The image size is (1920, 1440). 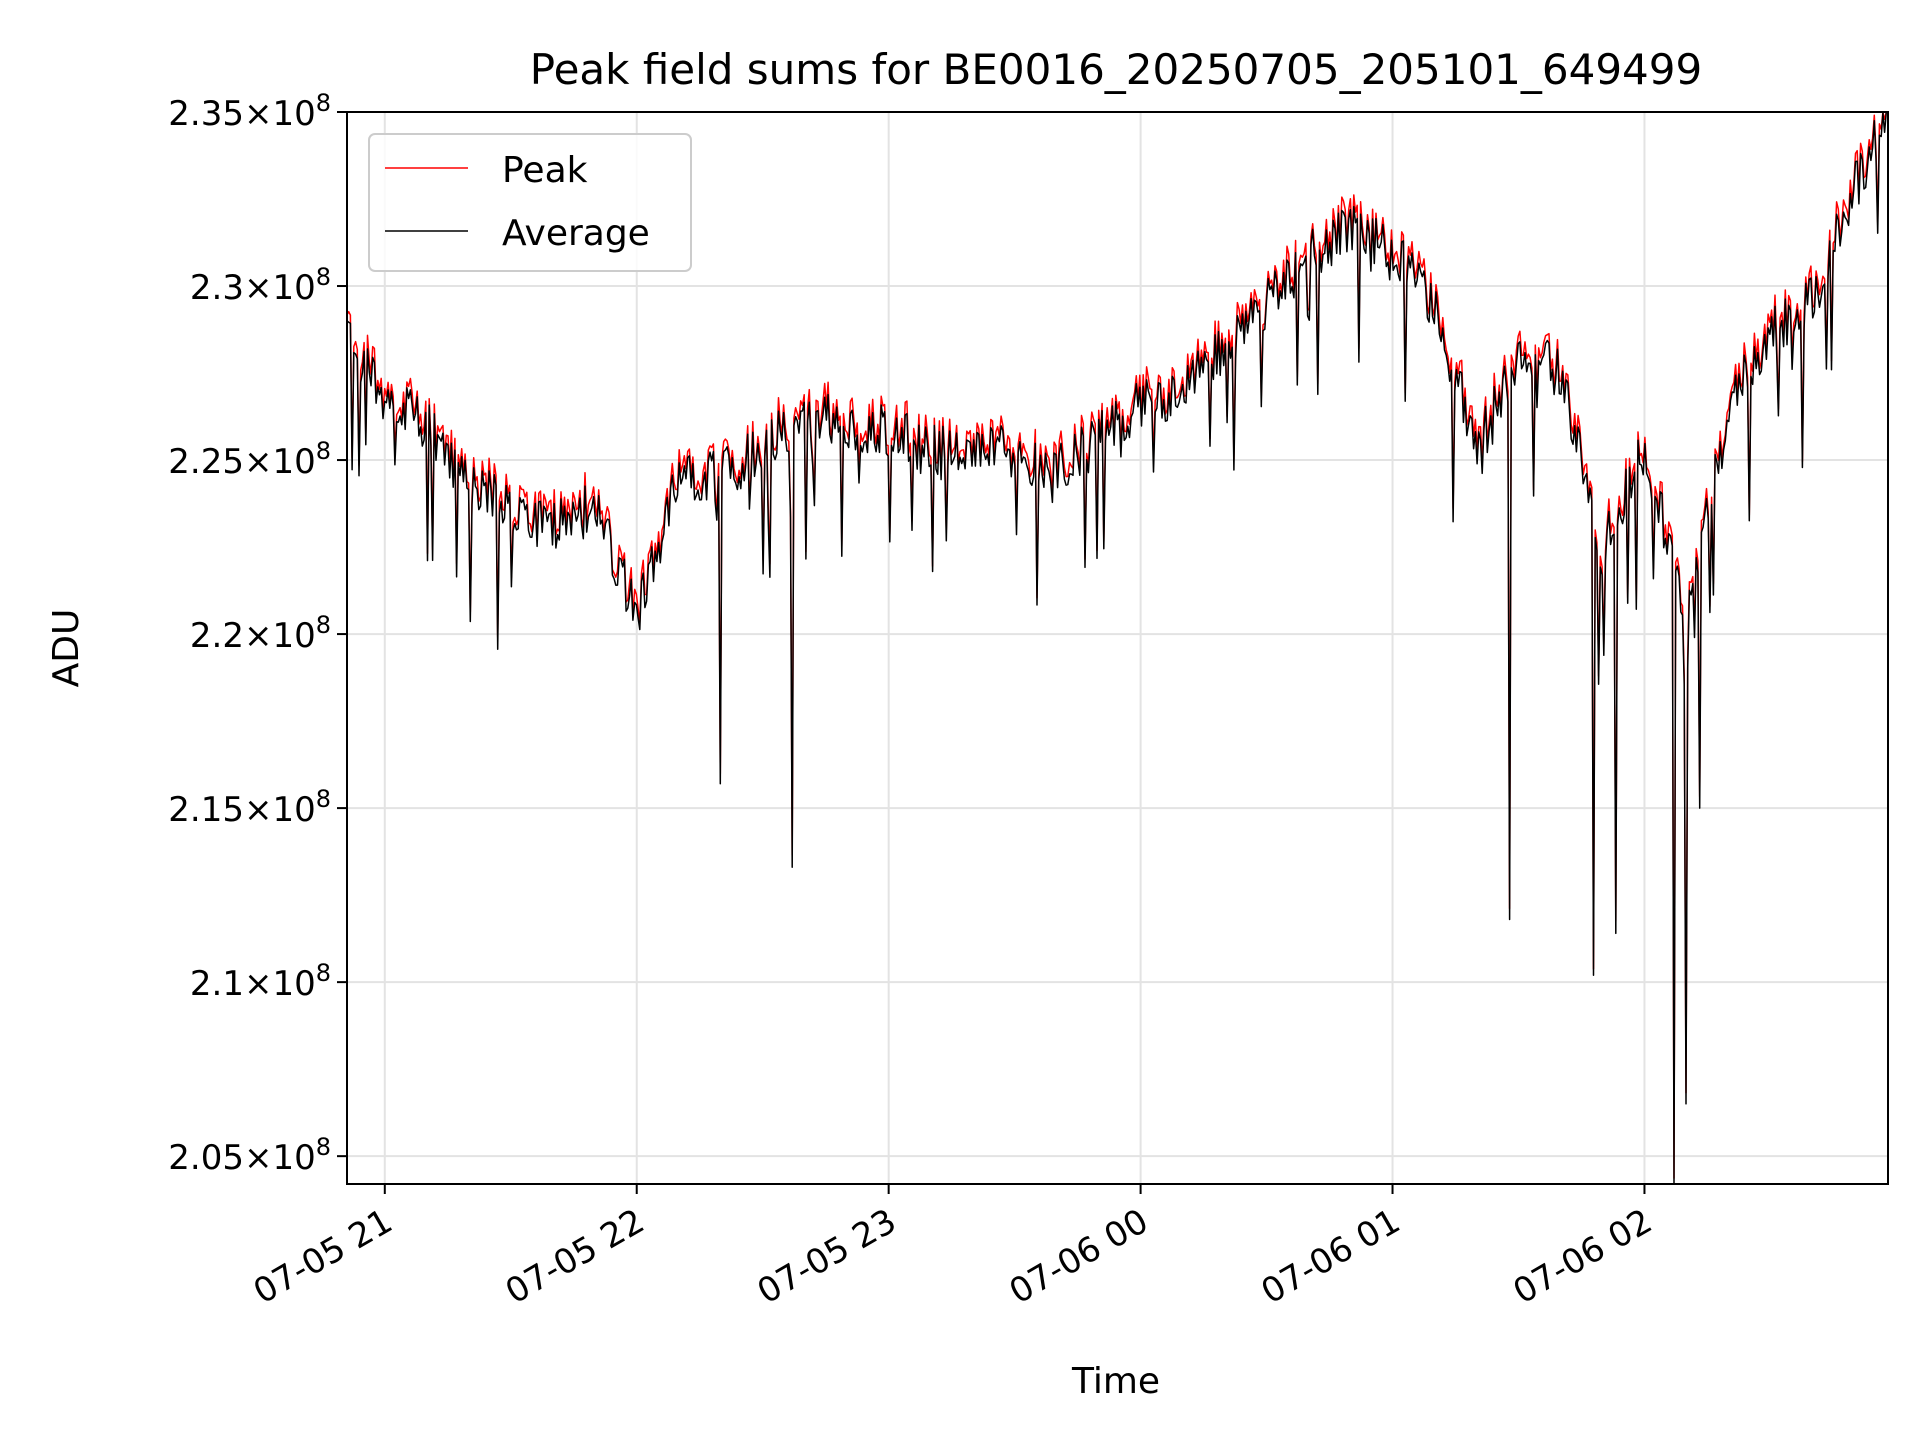 What do you see at coordinates (66, 648) in the screenshot?
I see `y-axis-label: ADU` at bounding box center [66, 648].